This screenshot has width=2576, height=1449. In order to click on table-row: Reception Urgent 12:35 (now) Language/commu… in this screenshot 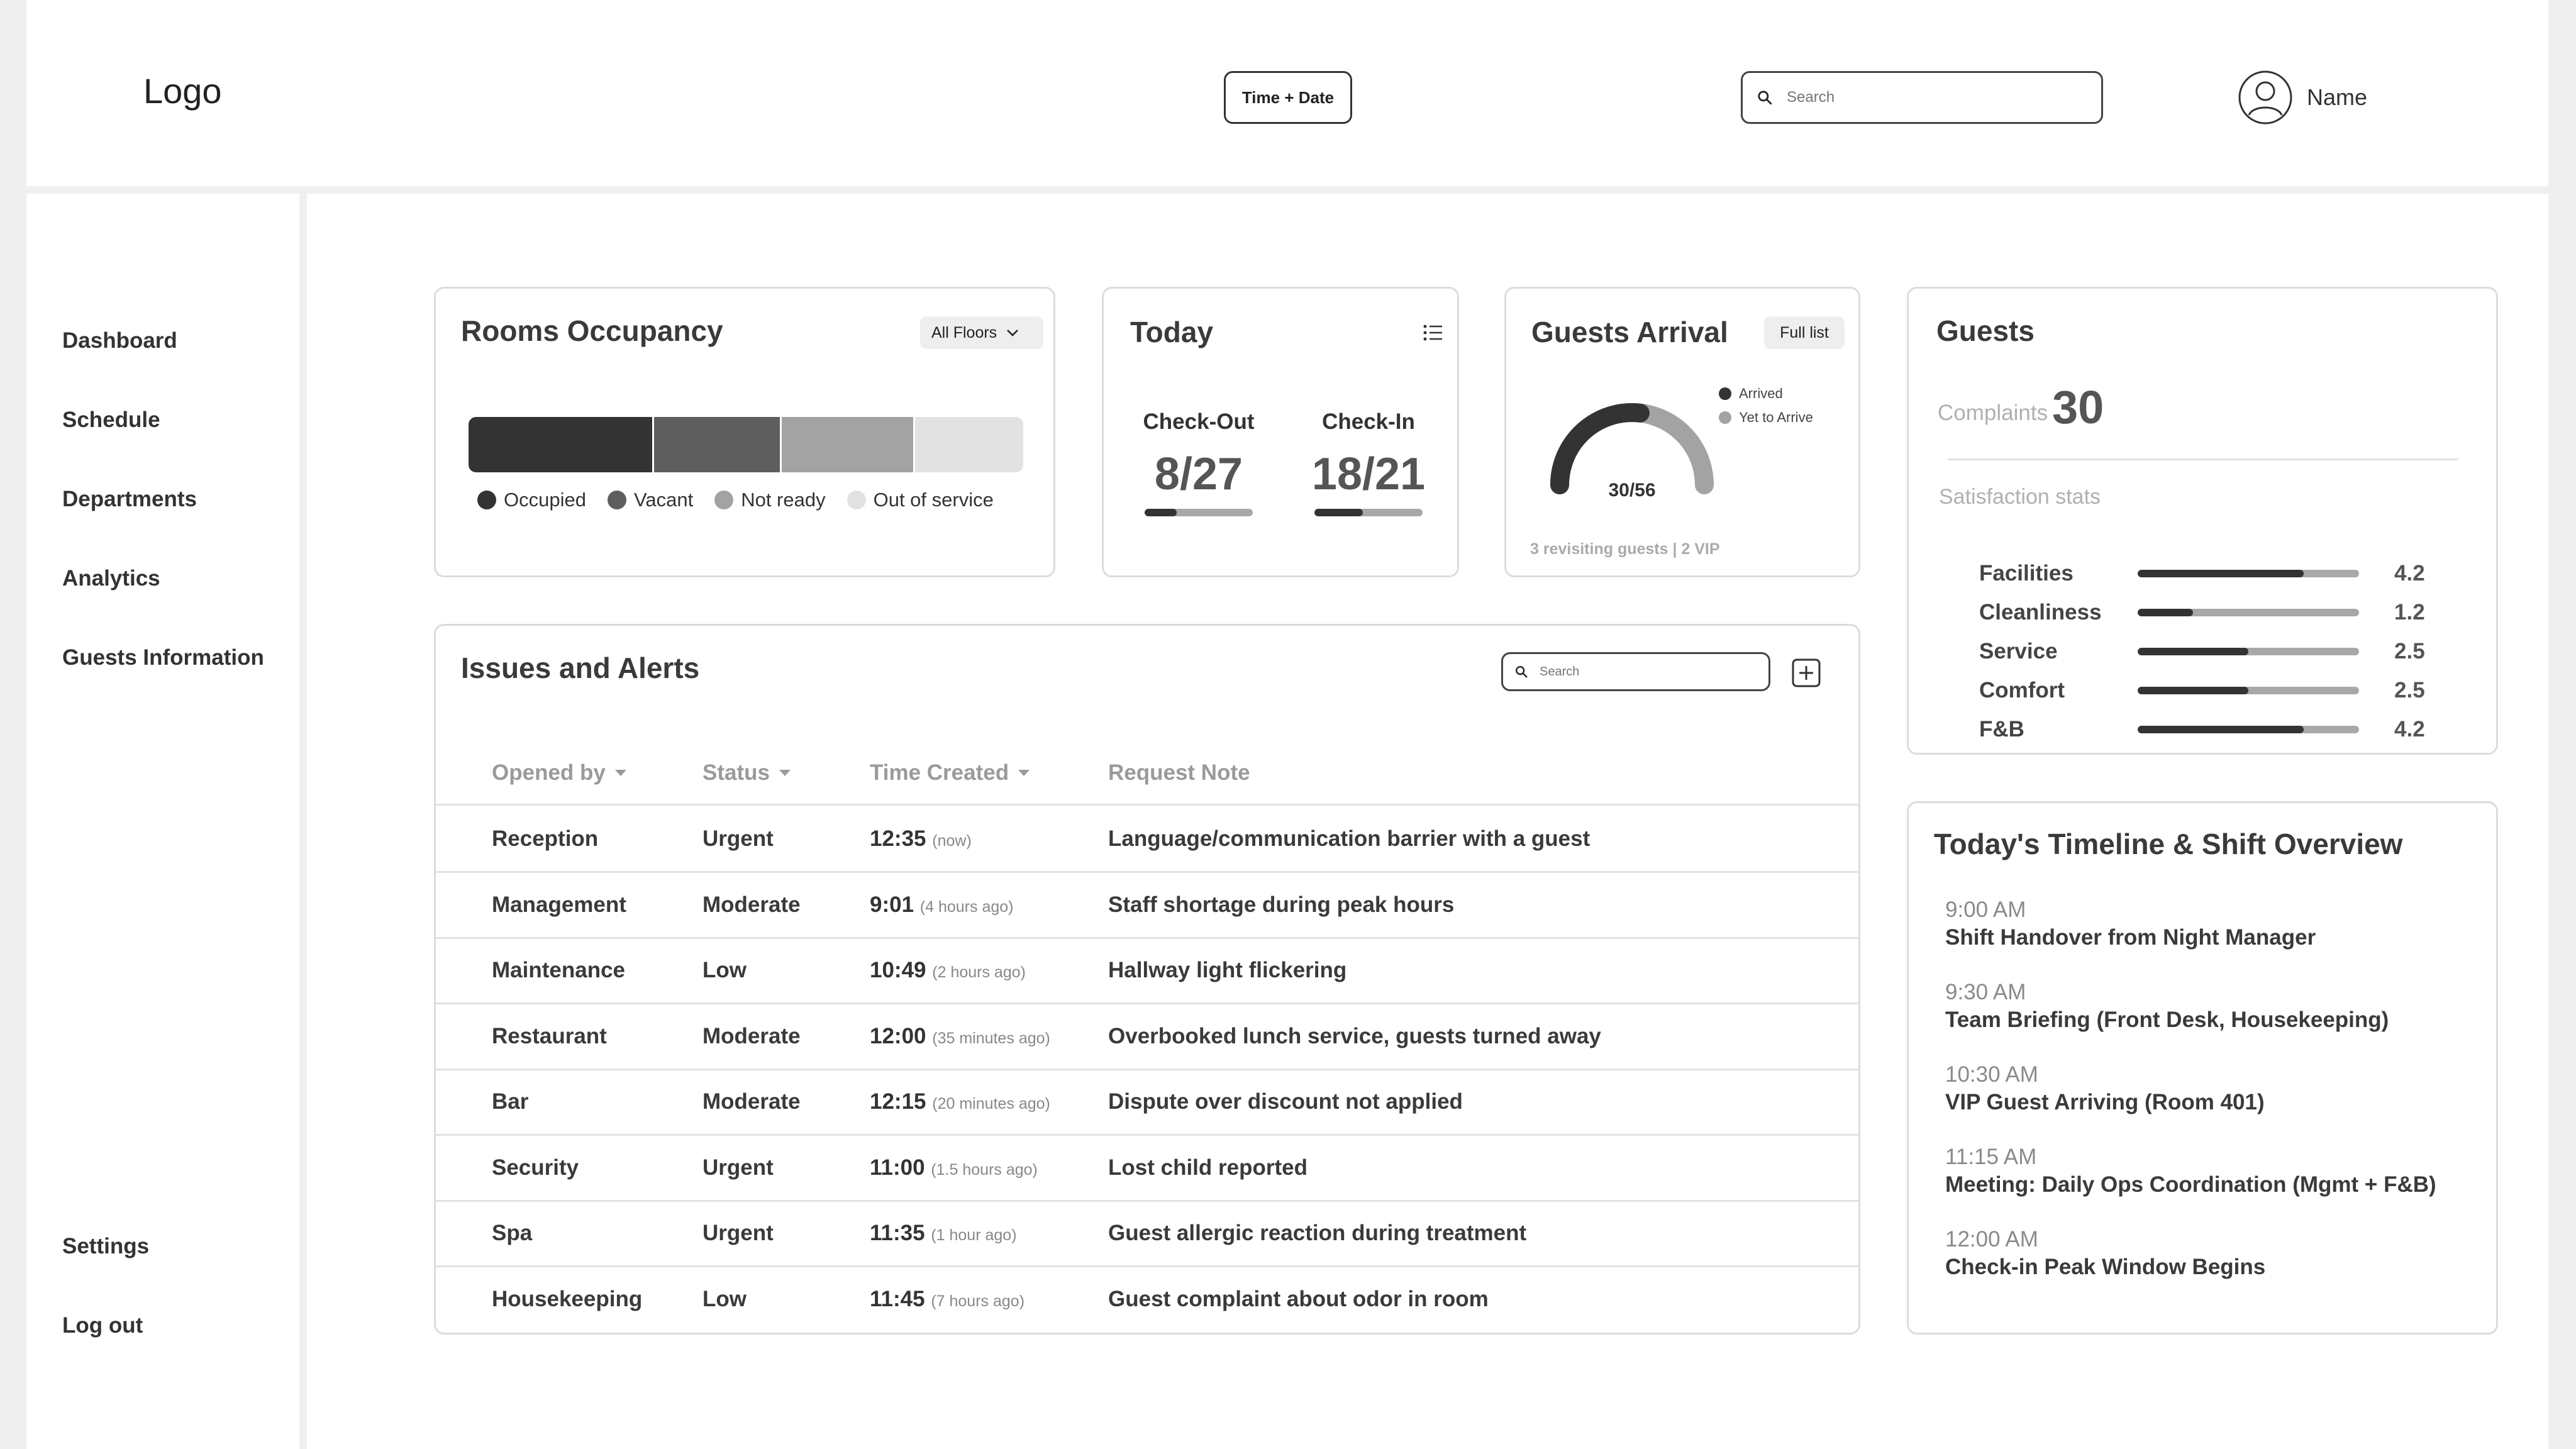, I will do `click(1147, 840)`.